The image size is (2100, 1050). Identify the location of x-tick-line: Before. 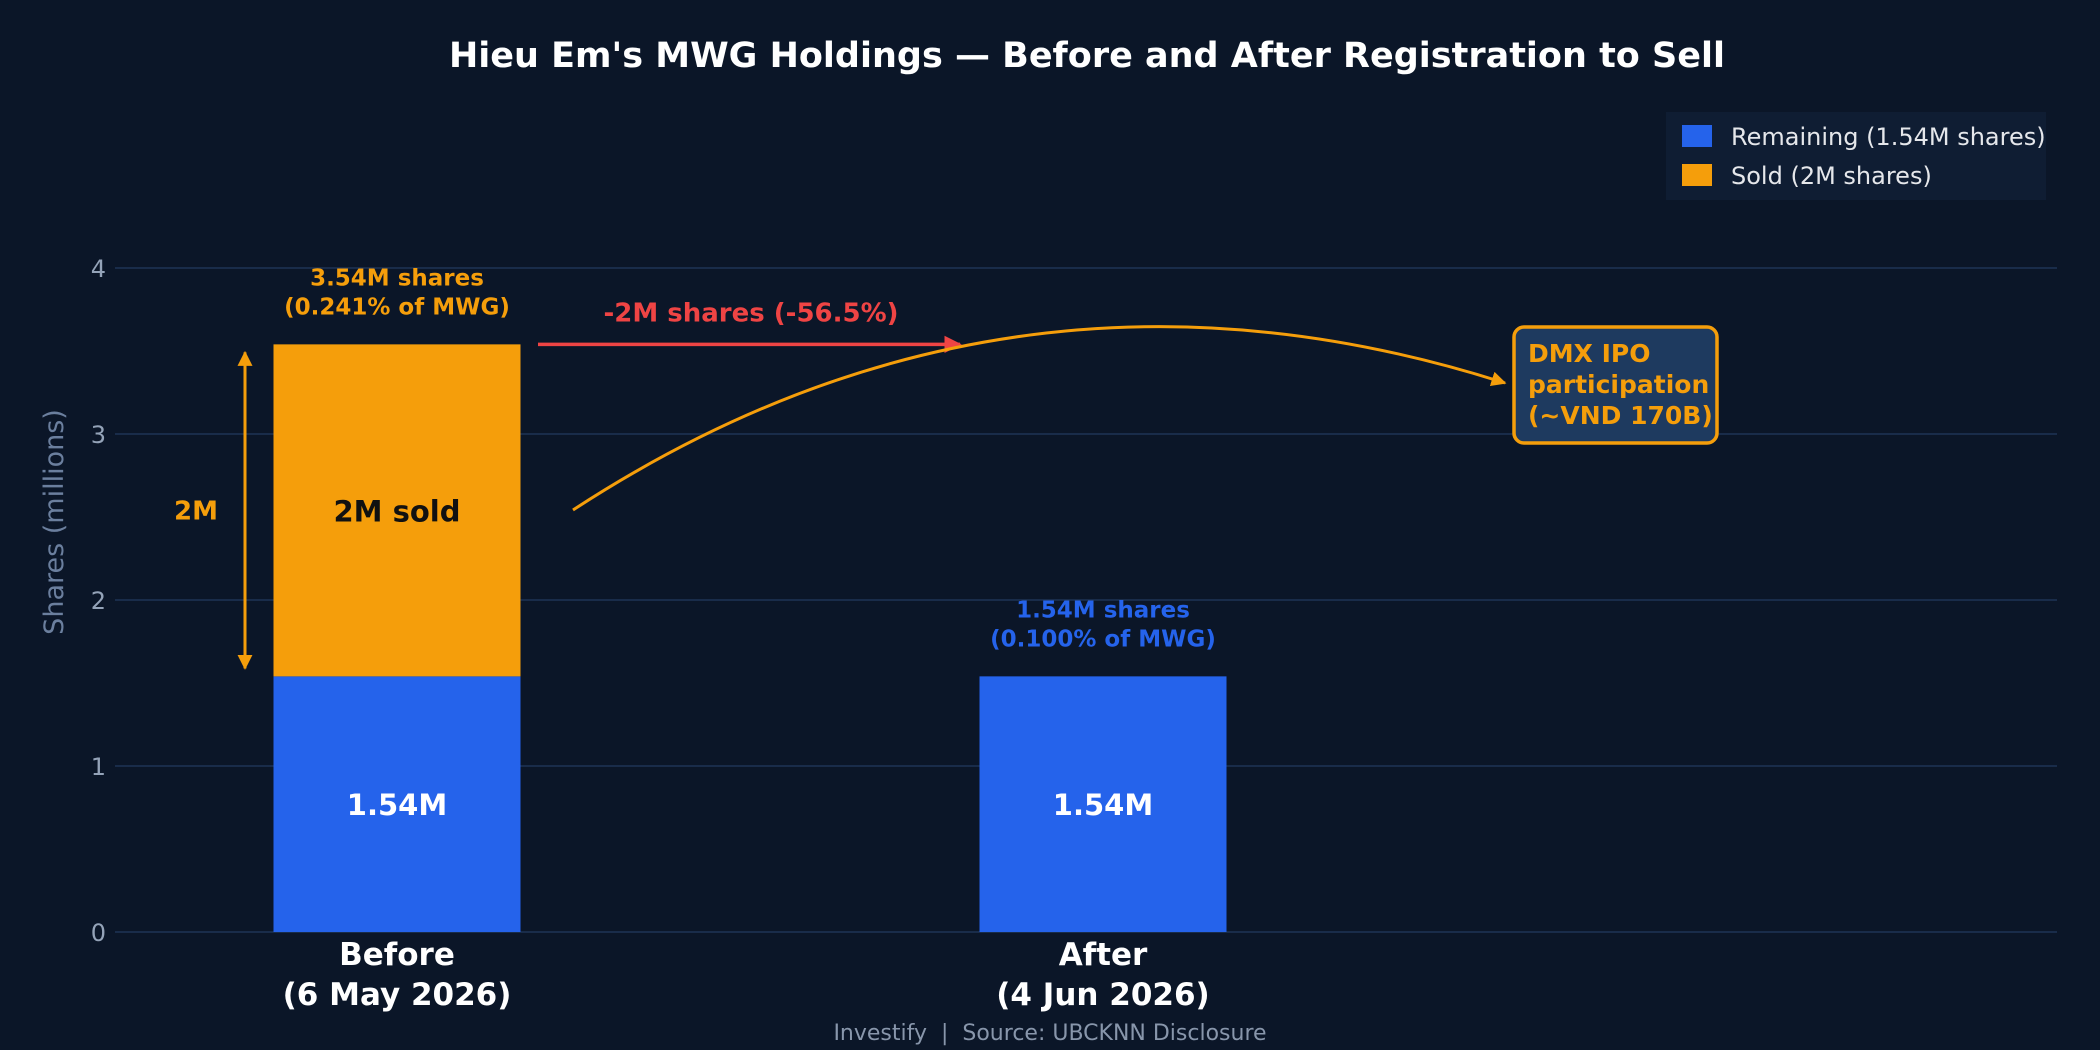
(397, 955).